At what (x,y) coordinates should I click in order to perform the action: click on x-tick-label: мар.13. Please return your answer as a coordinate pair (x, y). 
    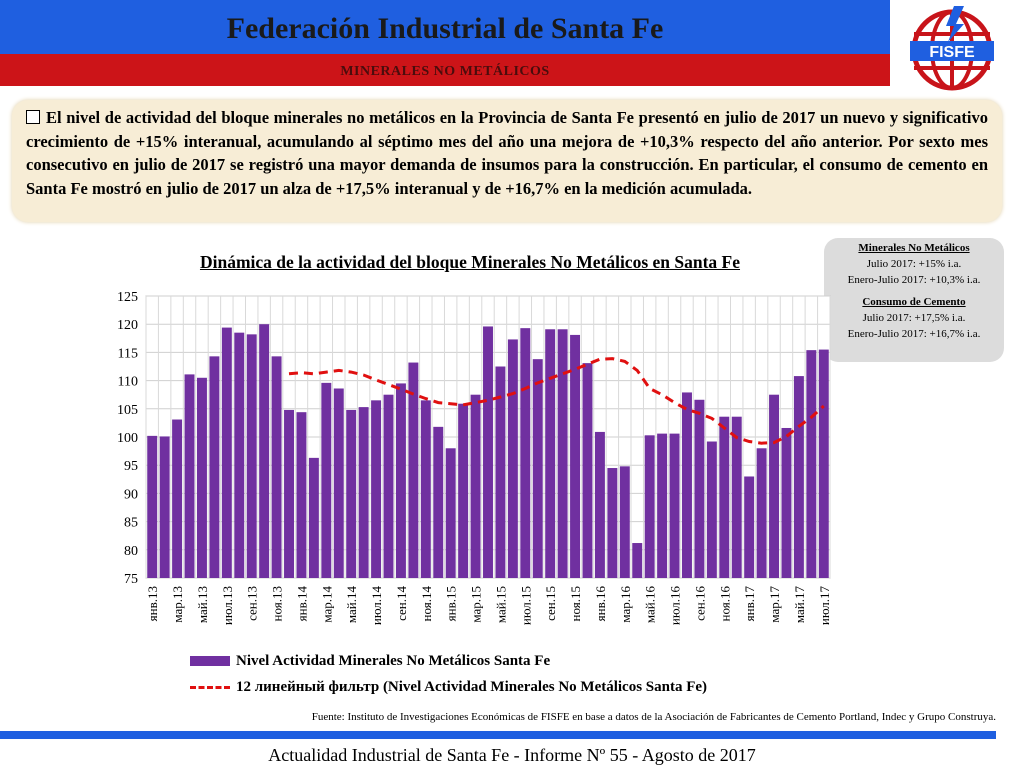
    Looking at the image, I should click on (177, 604).